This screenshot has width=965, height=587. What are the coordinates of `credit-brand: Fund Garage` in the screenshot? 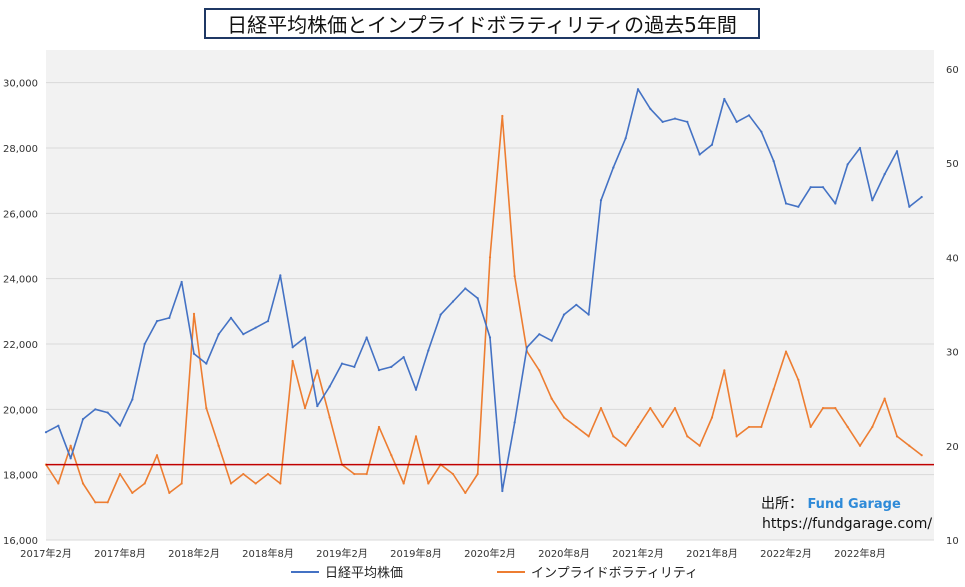 It's located at (854, 504).